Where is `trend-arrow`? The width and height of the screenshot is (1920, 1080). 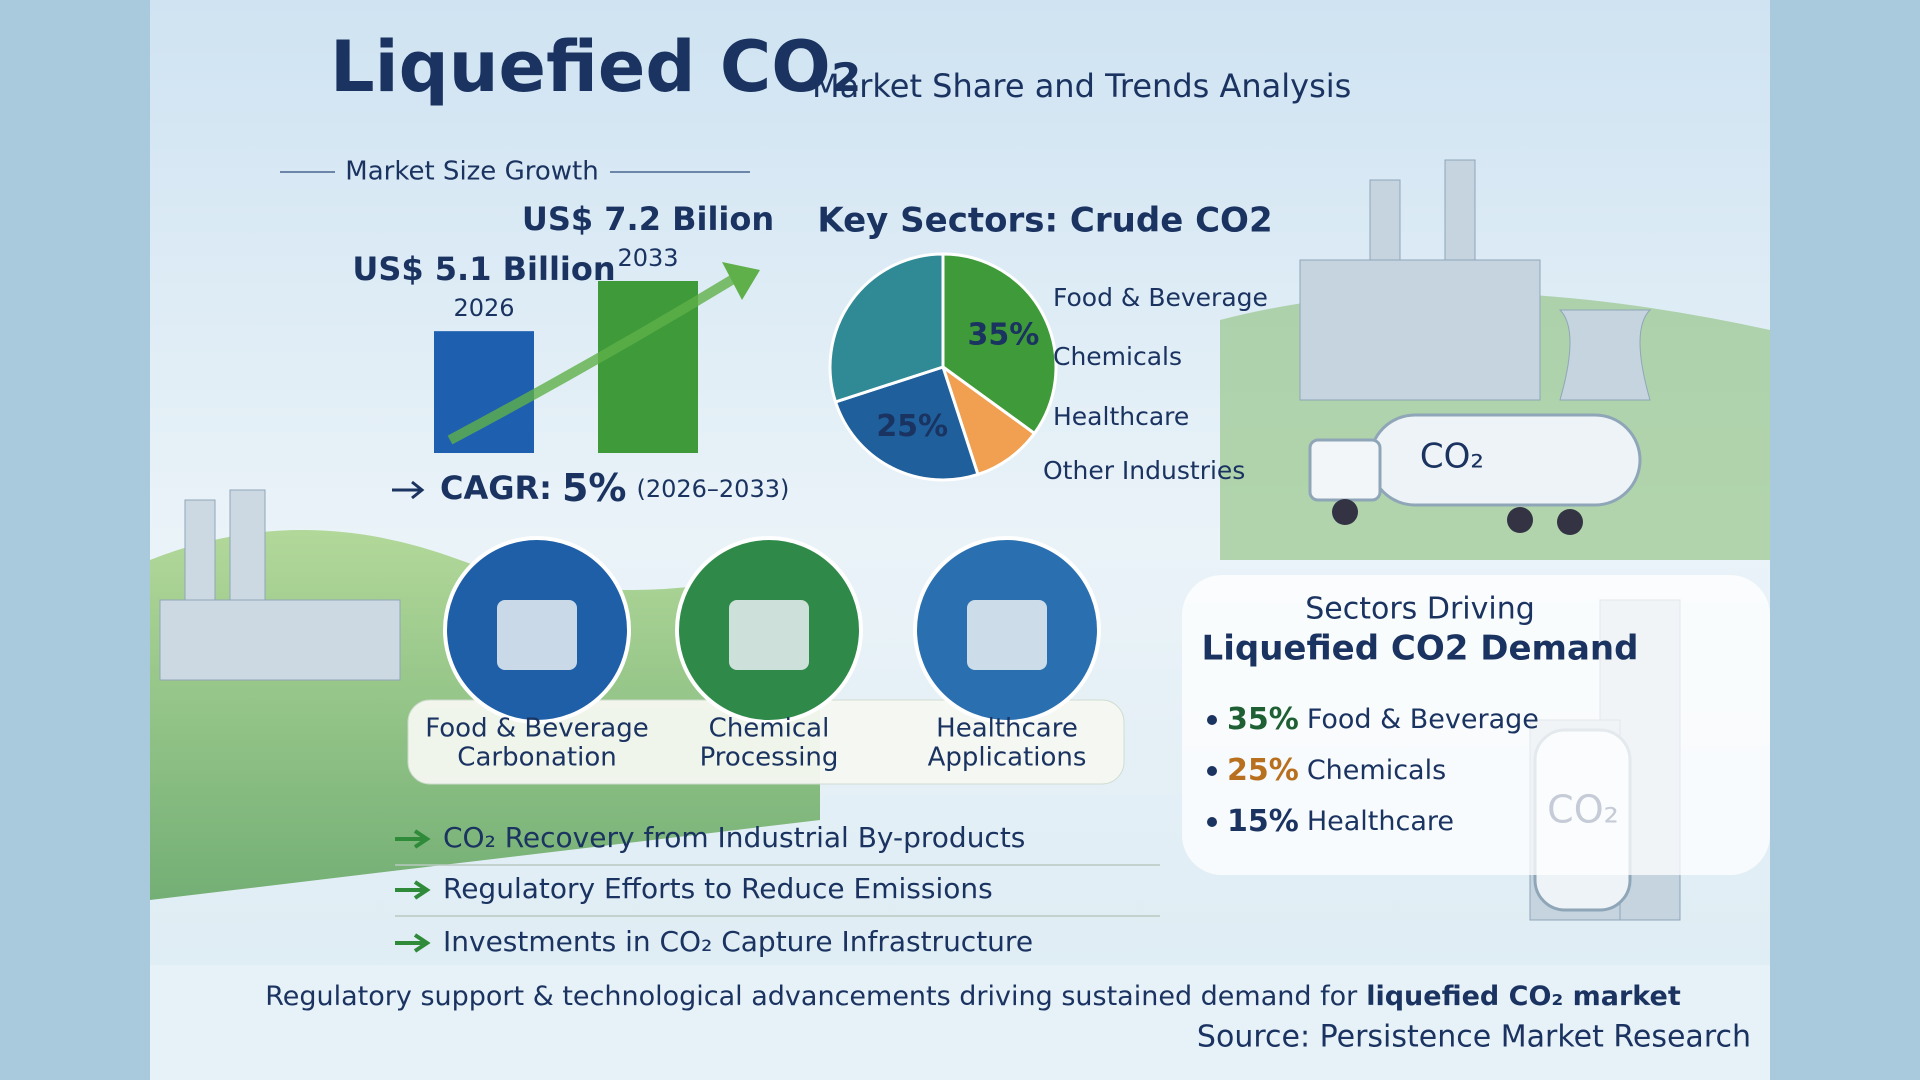 trend-arrow is located at coordinates (595, 357).